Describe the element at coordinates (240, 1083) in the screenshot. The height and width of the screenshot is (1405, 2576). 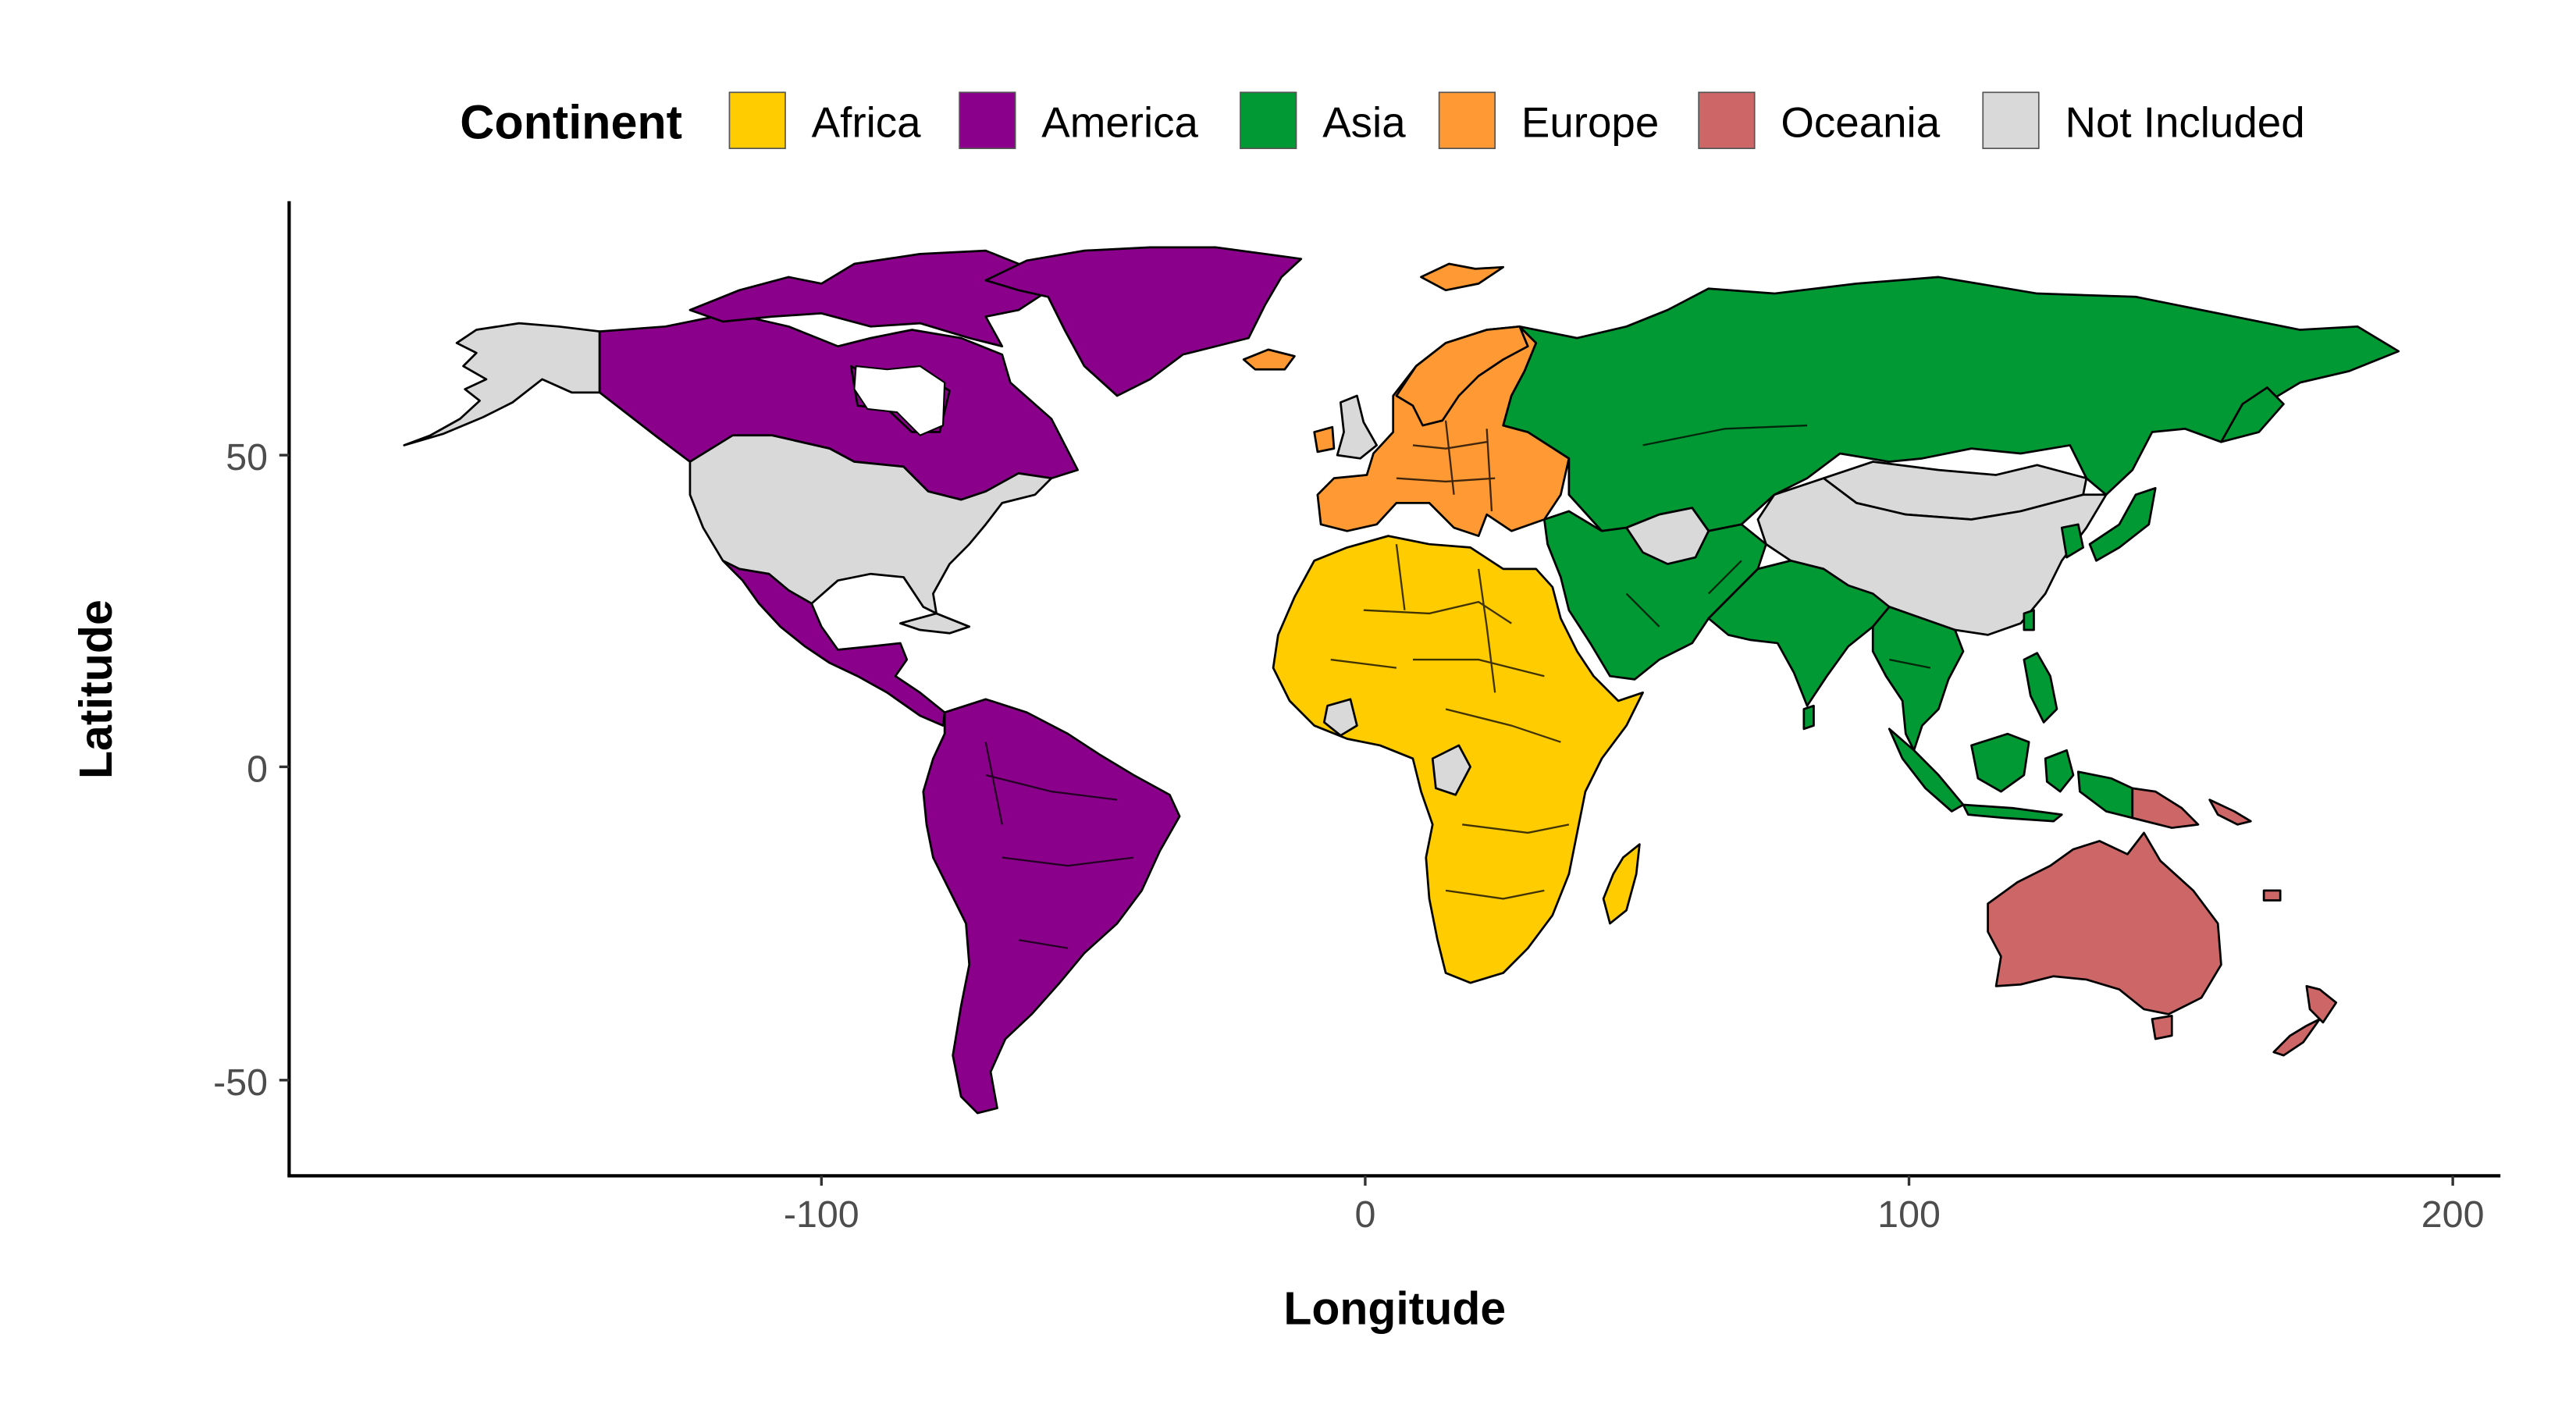
I see `y-tick-label: -50` at that location.